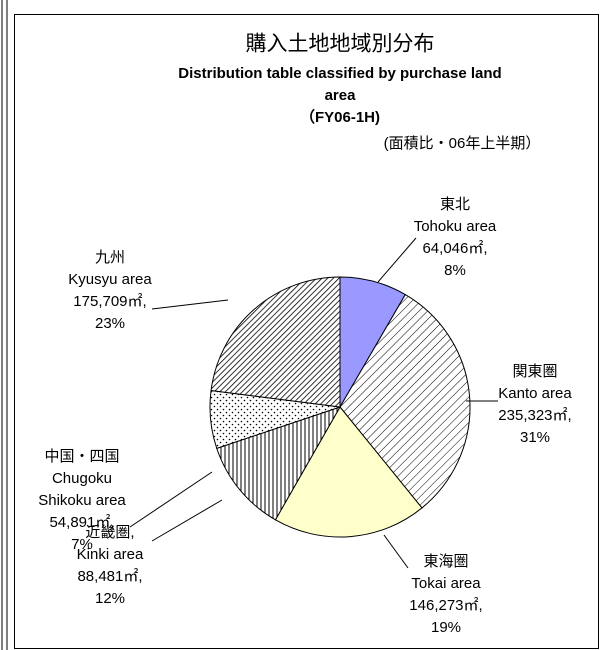 Image resolution: width=613 pixels, height=650 pixels. Describe the element at coordinates (82, 500) in the screenshot. I see `slice-label: Shikoku area` at that location.